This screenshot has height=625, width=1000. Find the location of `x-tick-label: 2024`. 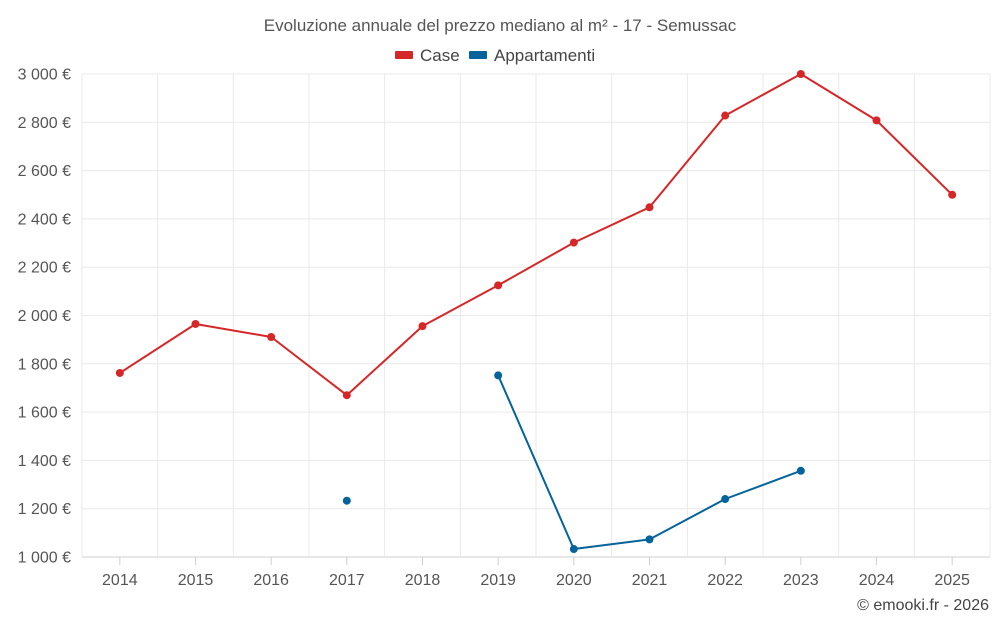

x-tick-label: 2024 is located at coordinates (877, 580).